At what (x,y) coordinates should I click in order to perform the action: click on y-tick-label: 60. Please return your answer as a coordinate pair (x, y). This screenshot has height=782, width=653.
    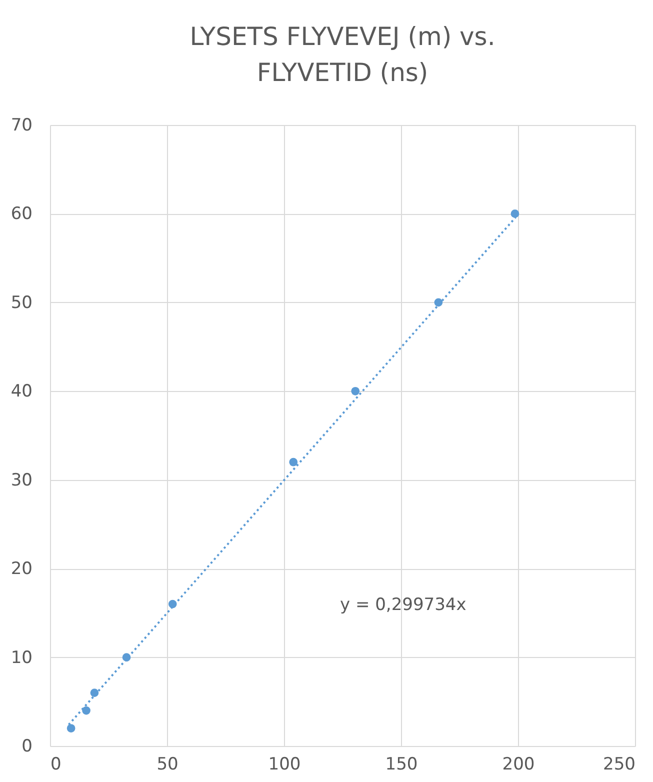
    Looking at the image, I should click on (21, 214).